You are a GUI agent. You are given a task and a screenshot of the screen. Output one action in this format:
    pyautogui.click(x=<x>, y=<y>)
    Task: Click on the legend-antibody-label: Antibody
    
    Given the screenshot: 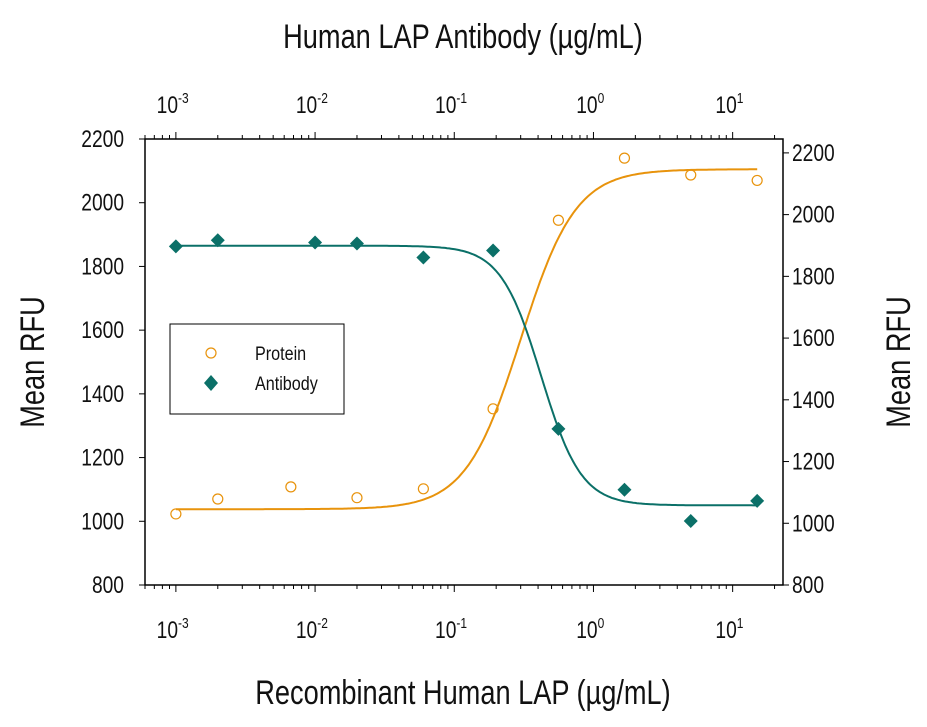 What is the action you would take?
    pyautogui.click(x=286, y=384)
    